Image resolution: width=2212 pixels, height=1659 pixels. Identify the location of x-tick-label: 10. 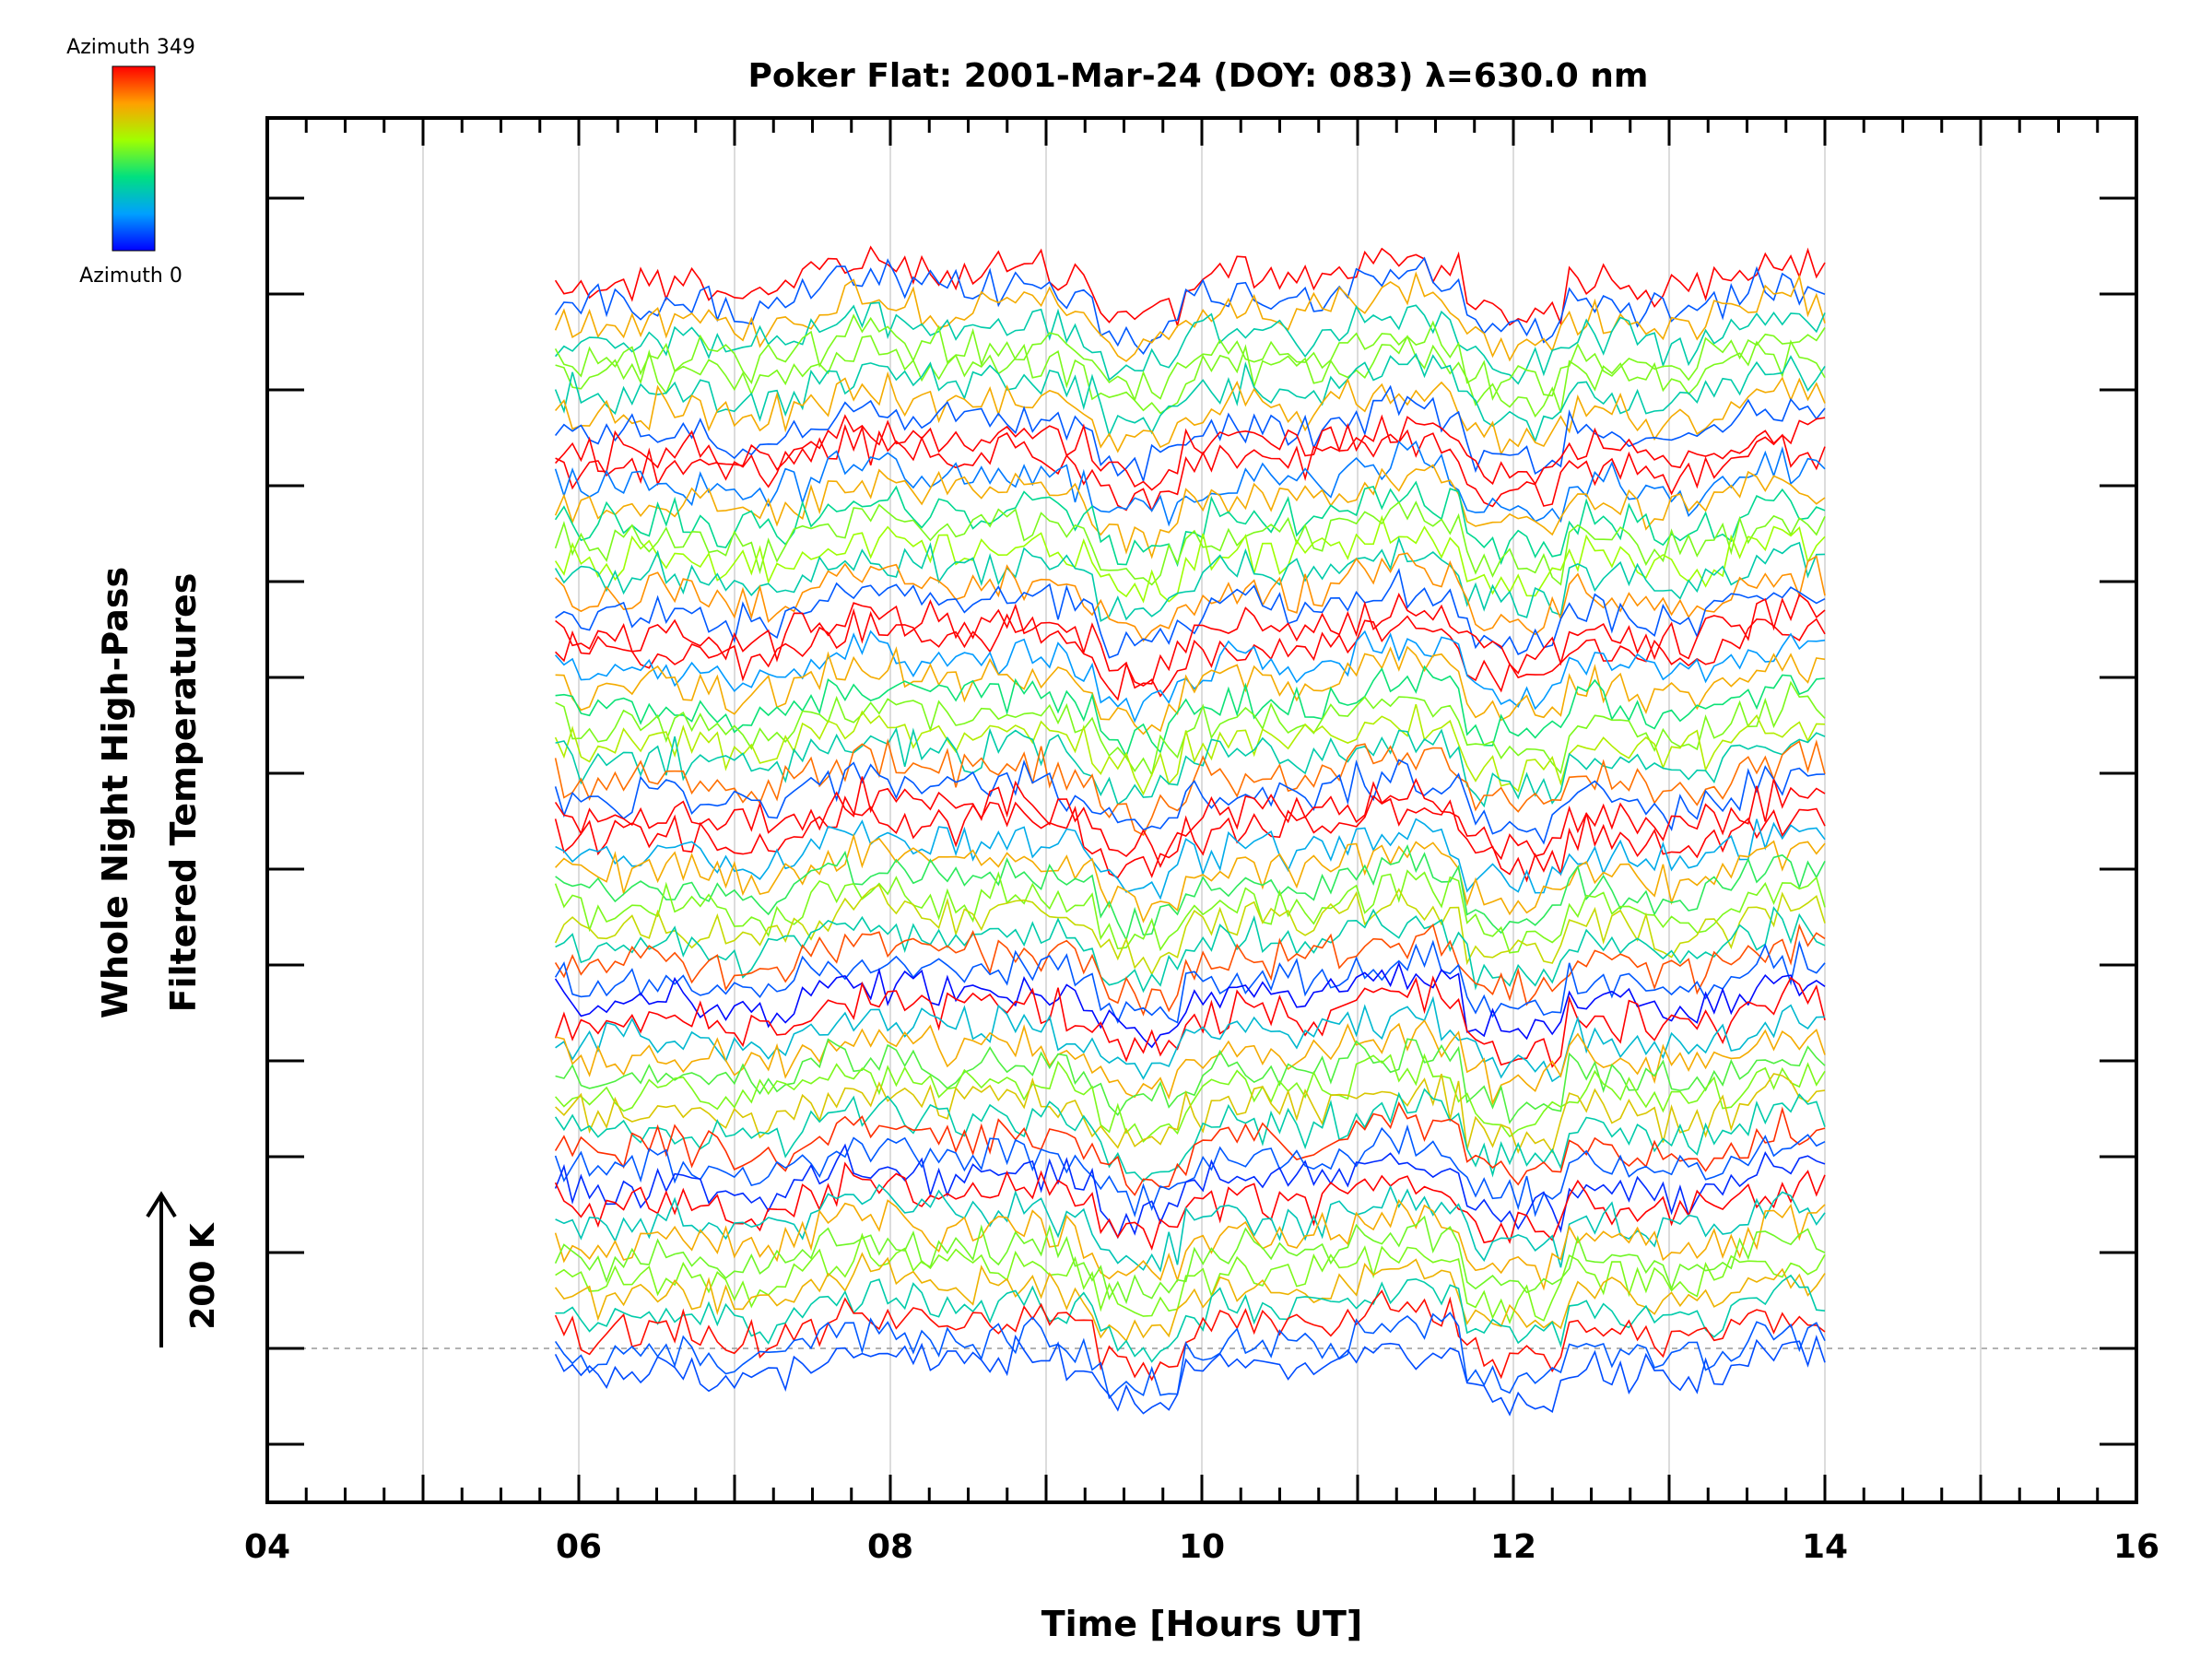
(1202, 1547).